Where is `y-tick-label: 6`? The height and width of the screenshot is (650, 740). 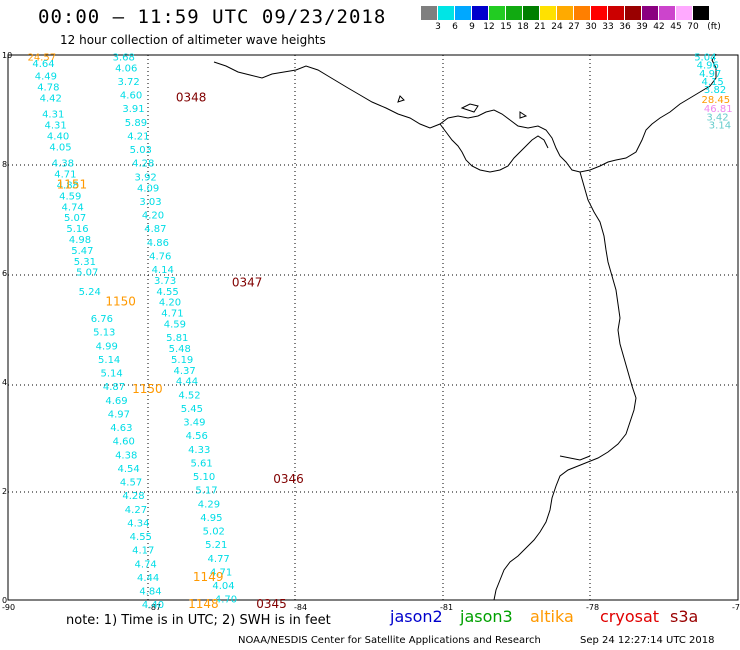
y-tick-label: 6 is located at coordinates (4, 273).